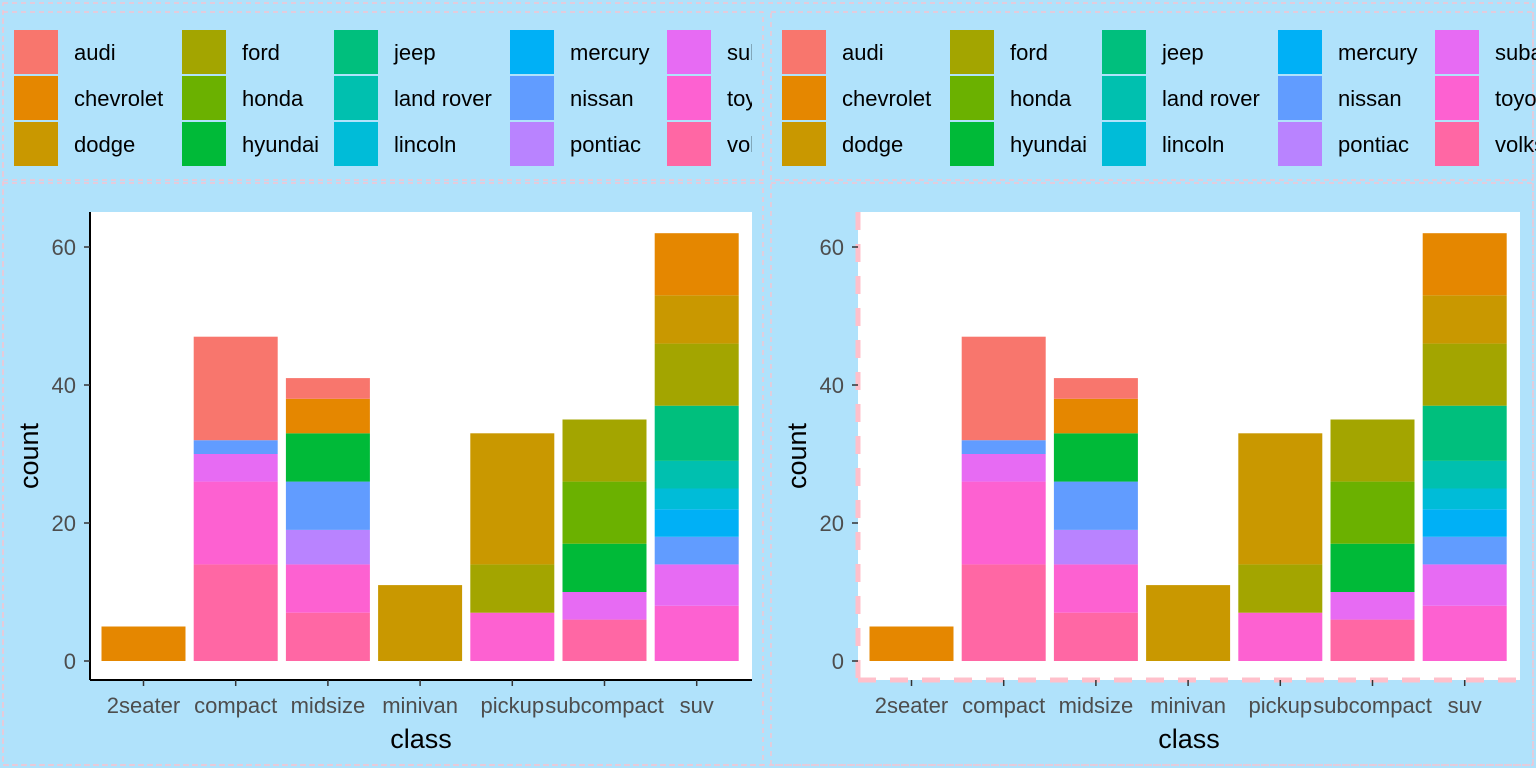 The image size is (1536, 768). I want to click on frame-border, so click(383, 96).